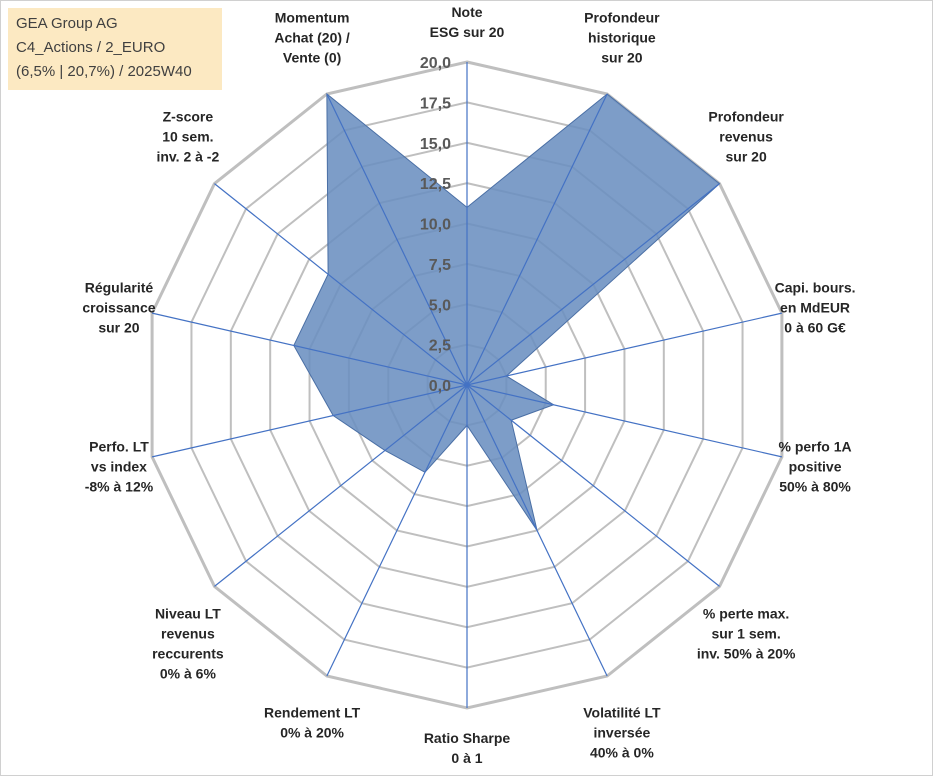 This screenshot has width=933, height=776. What do you see at coordinates (312, 17) in the screenshot?
I see `axis-label-line: Momentum` at bounding box center [312, 17].